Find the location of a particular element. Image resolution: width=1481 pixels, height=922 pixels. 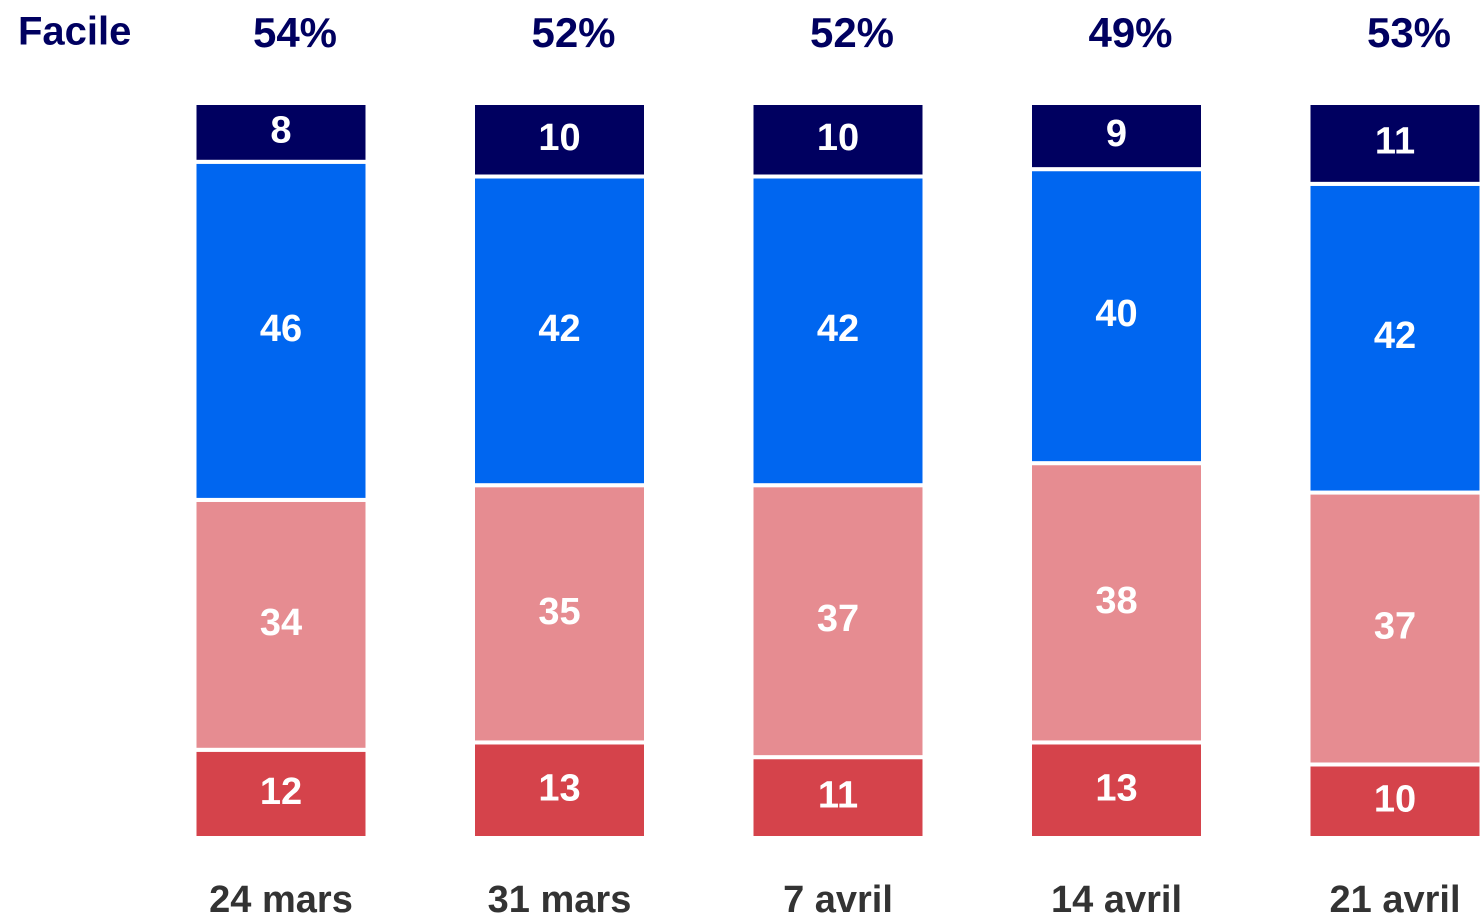

segment-label: 34 is located at coordinates (281, 623).